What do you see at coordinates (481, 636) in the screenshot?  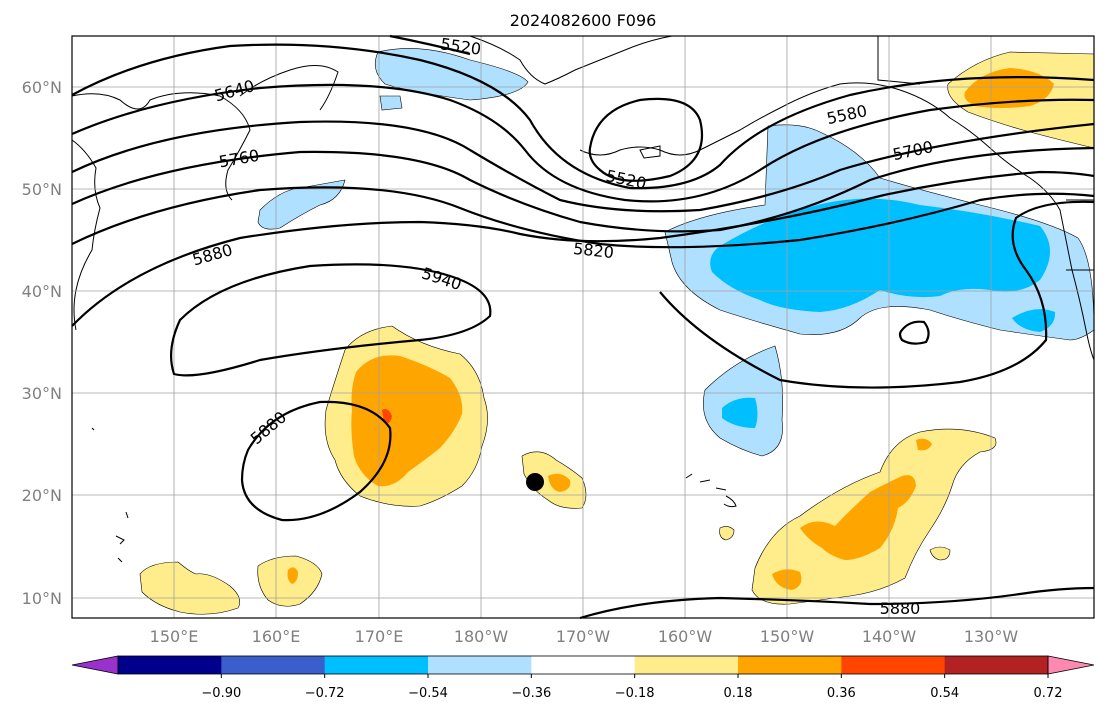 I see `lon-label: 180°W` at bounding box center [481, 636].